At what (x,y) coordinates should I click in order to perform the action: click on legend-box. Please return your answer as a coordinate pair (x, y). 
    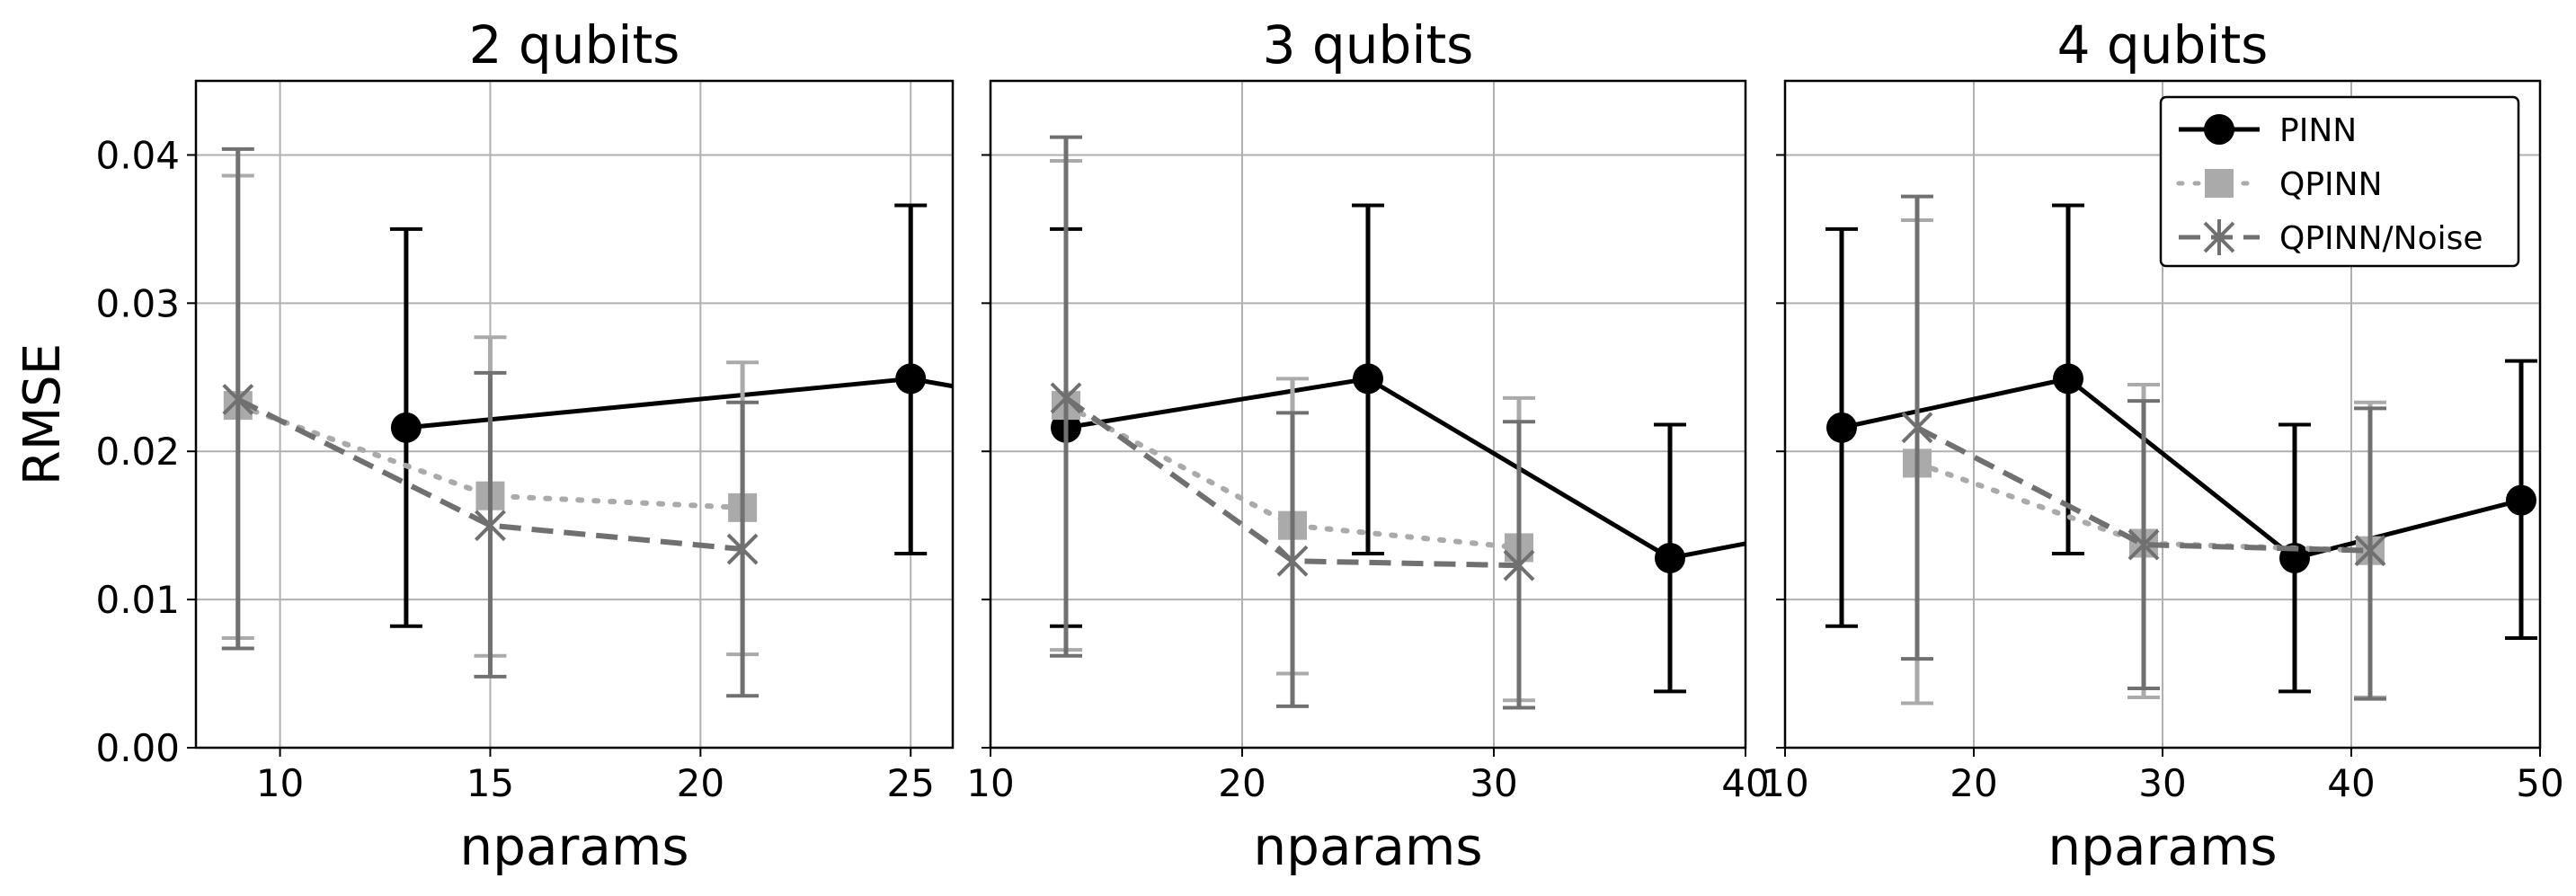
    Looking at the image, I should click on (2339, 181).